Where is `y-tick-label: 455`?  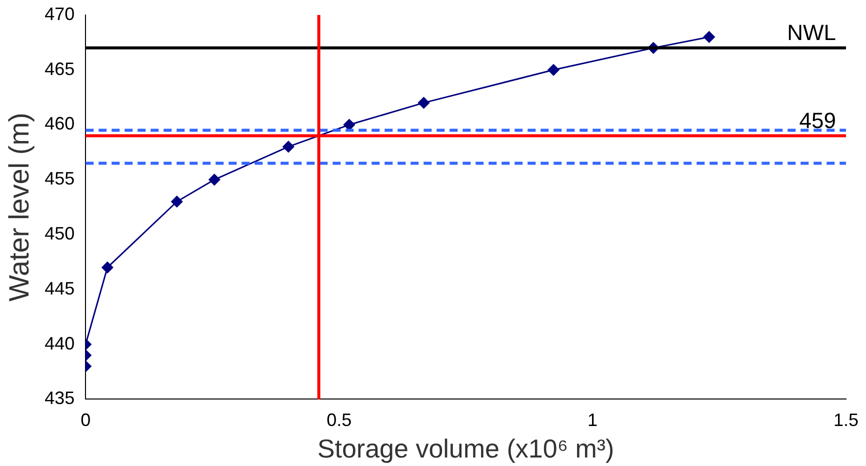
y-tick-label: 455 is located at coordinates (59, 178).